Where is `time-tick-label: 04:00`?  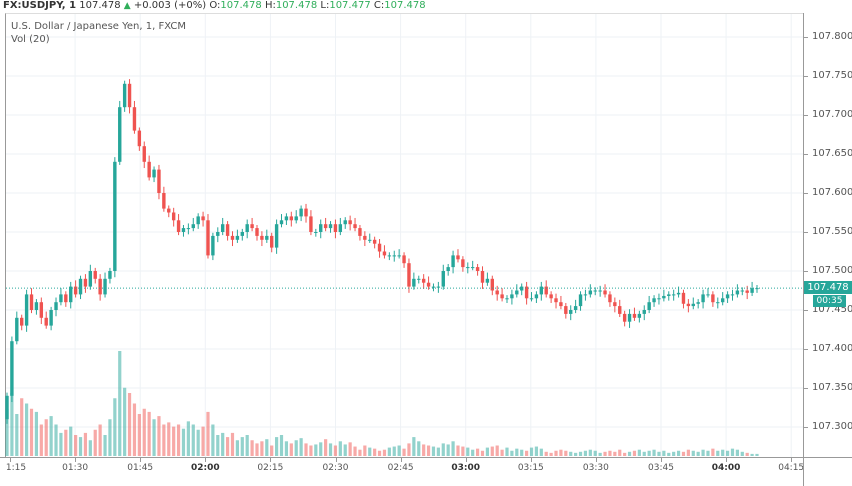
time-tick-label: 04:00 is located at coordinates (726, 468).